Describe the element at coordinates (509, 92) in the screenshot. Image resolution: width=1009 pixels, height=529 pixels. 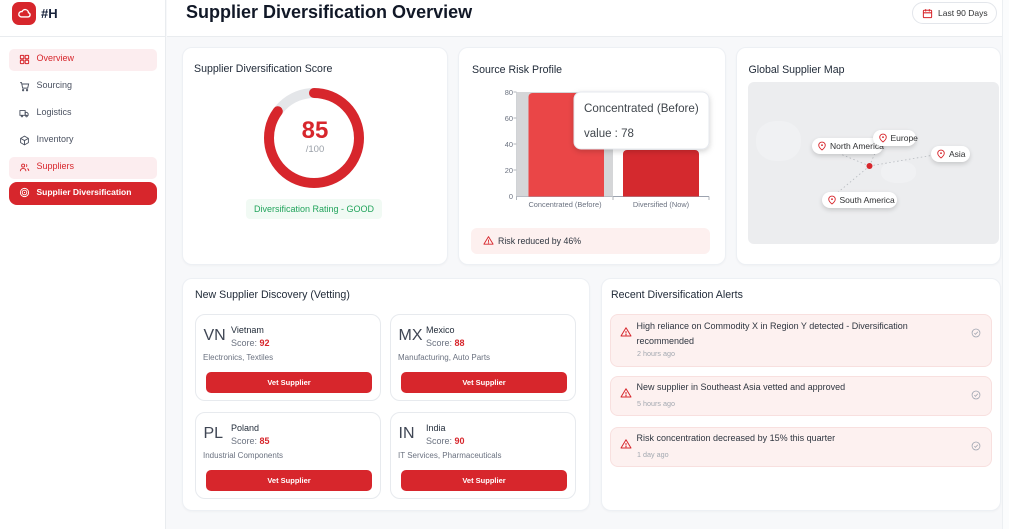
I see `svg-text: 80` at that location.